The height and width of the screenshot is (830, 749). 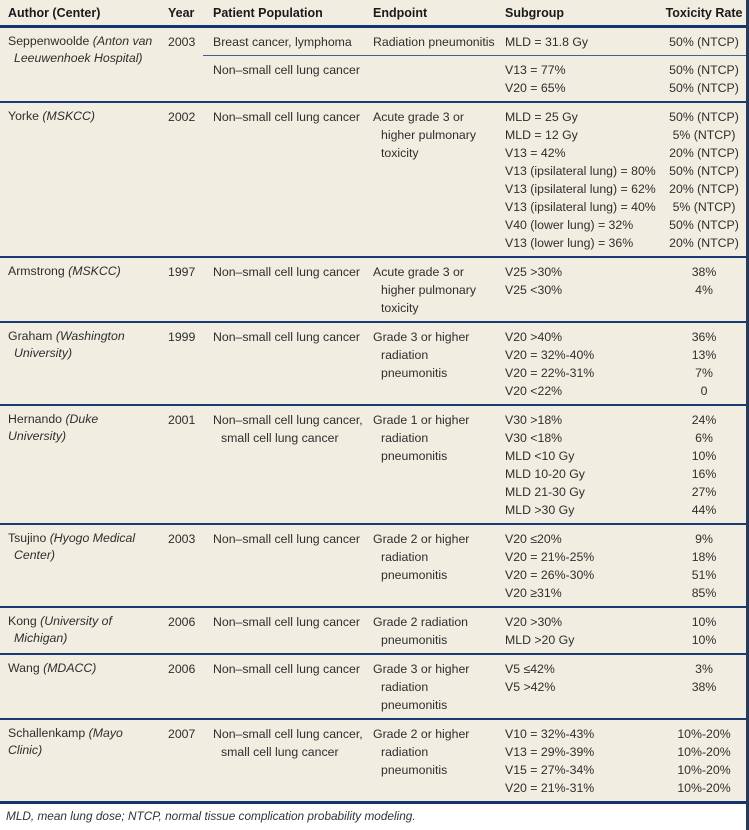 What do you see at coordinates (94, 271) in the screenshot?
I see `author-center: (MSKCC)` at bounding box center [94, 271].